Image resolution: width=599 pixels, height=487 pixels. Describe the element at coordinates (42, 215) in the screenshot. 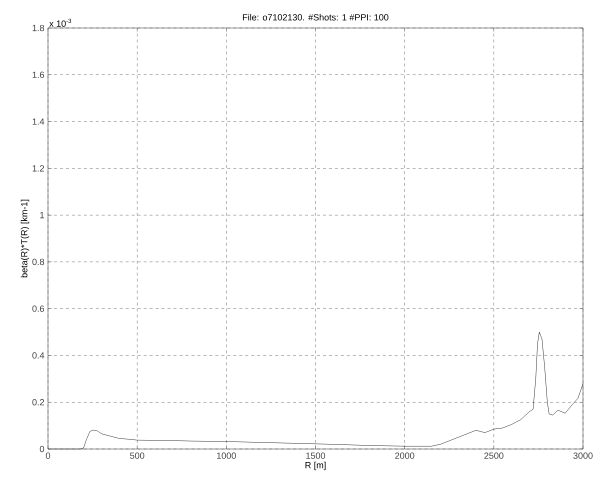

I see `y-tick-label: 1` at that location.